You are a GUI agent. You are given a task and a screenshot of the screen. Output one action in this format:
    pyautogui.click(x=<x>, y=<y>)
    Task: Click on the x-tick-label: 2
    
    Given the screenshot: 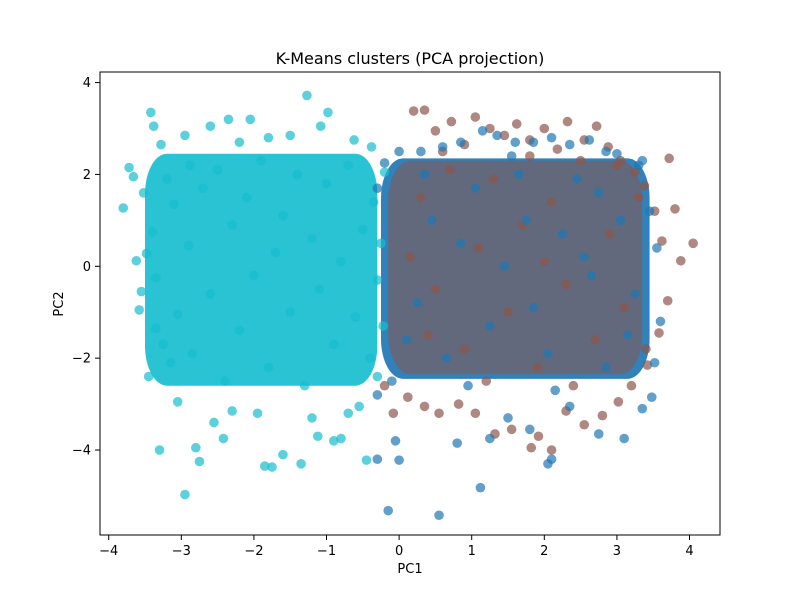 What is the action you would take?
    pyautogui.click(x=544, y=551)
    